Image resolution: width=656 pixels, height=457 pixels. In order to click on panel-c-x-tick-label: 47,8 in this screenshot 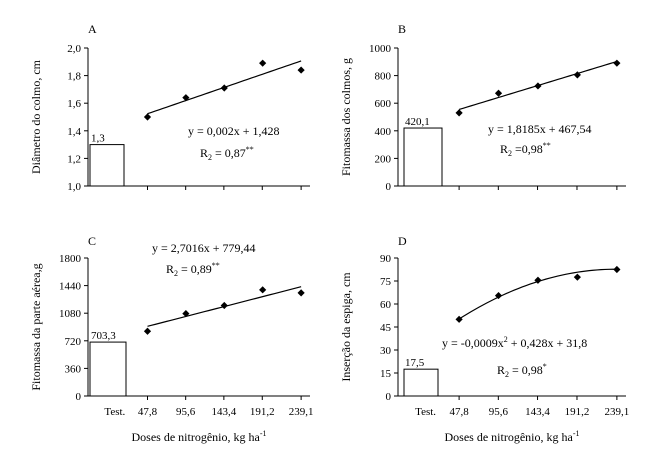, I will do `click(148, 412)`.